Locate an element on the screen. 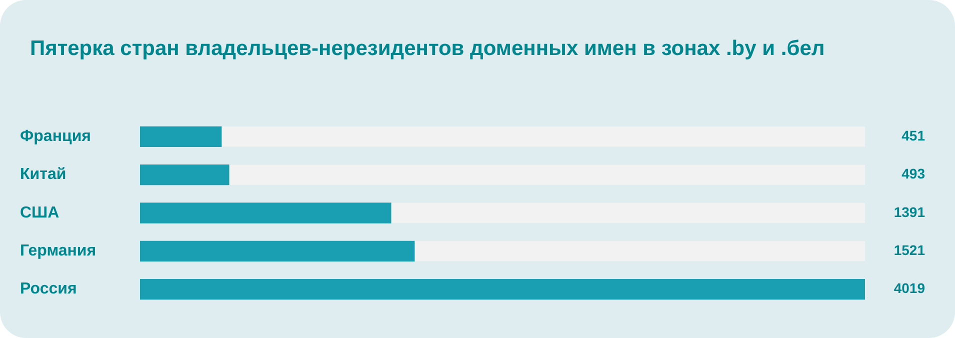  y-tick-label: Франция is located at coordinates (55, 137).